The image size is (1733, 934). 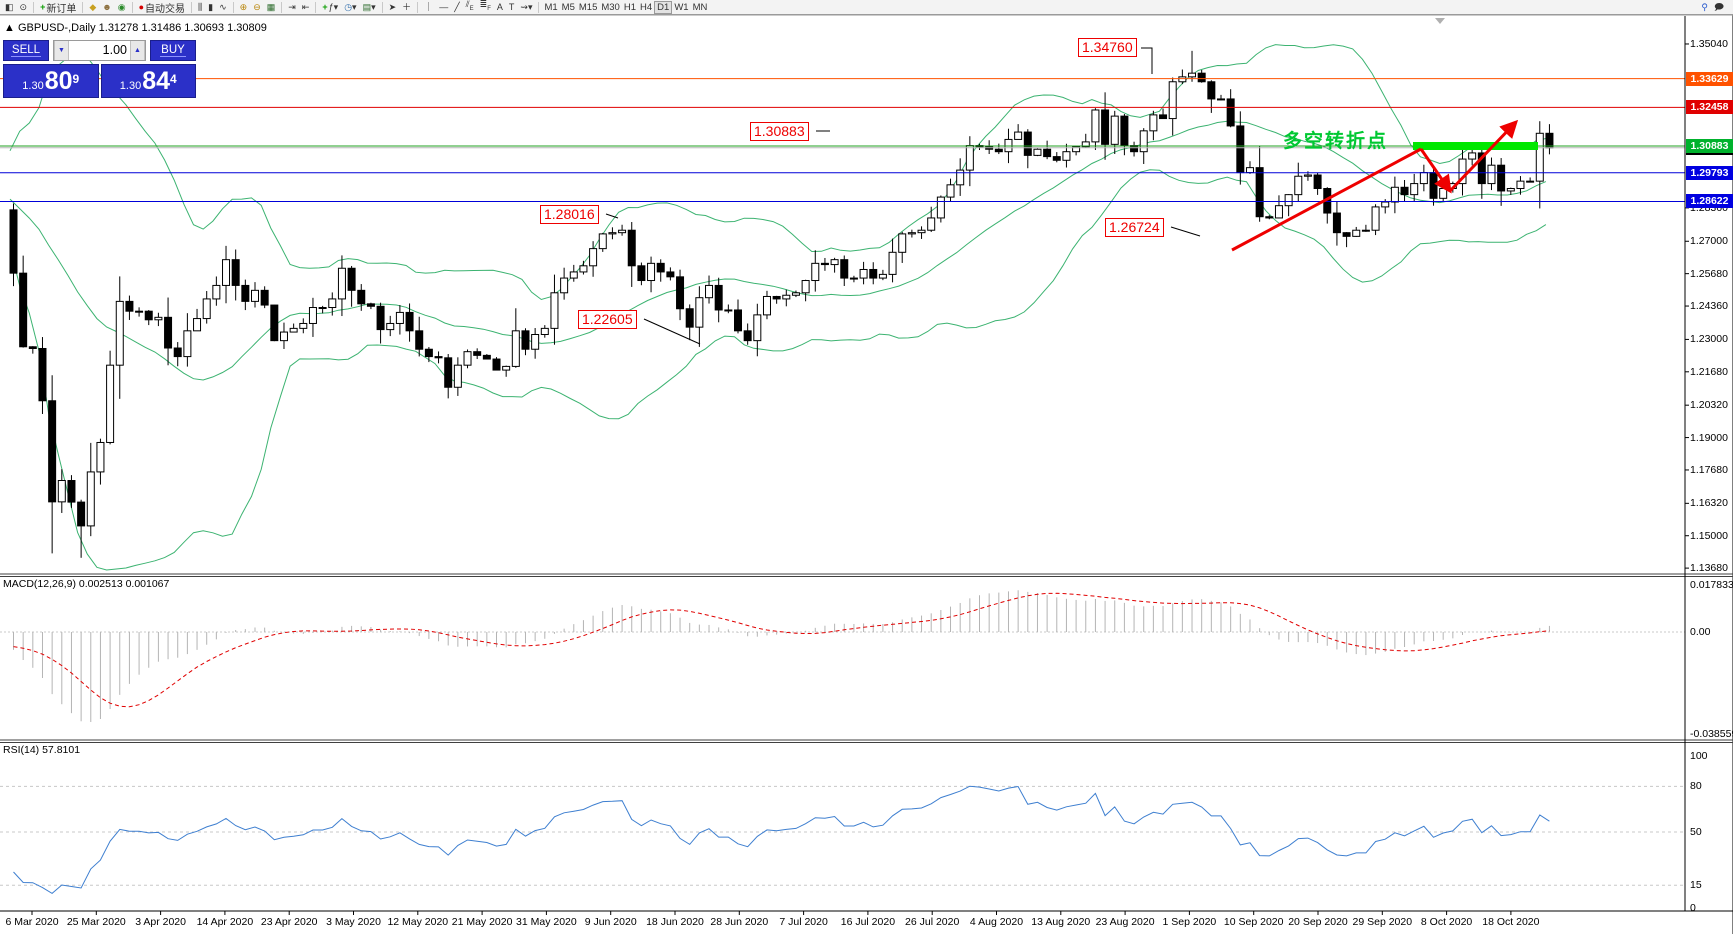 I want to click on profiles-button: ☻, so click(x=107, y=6).